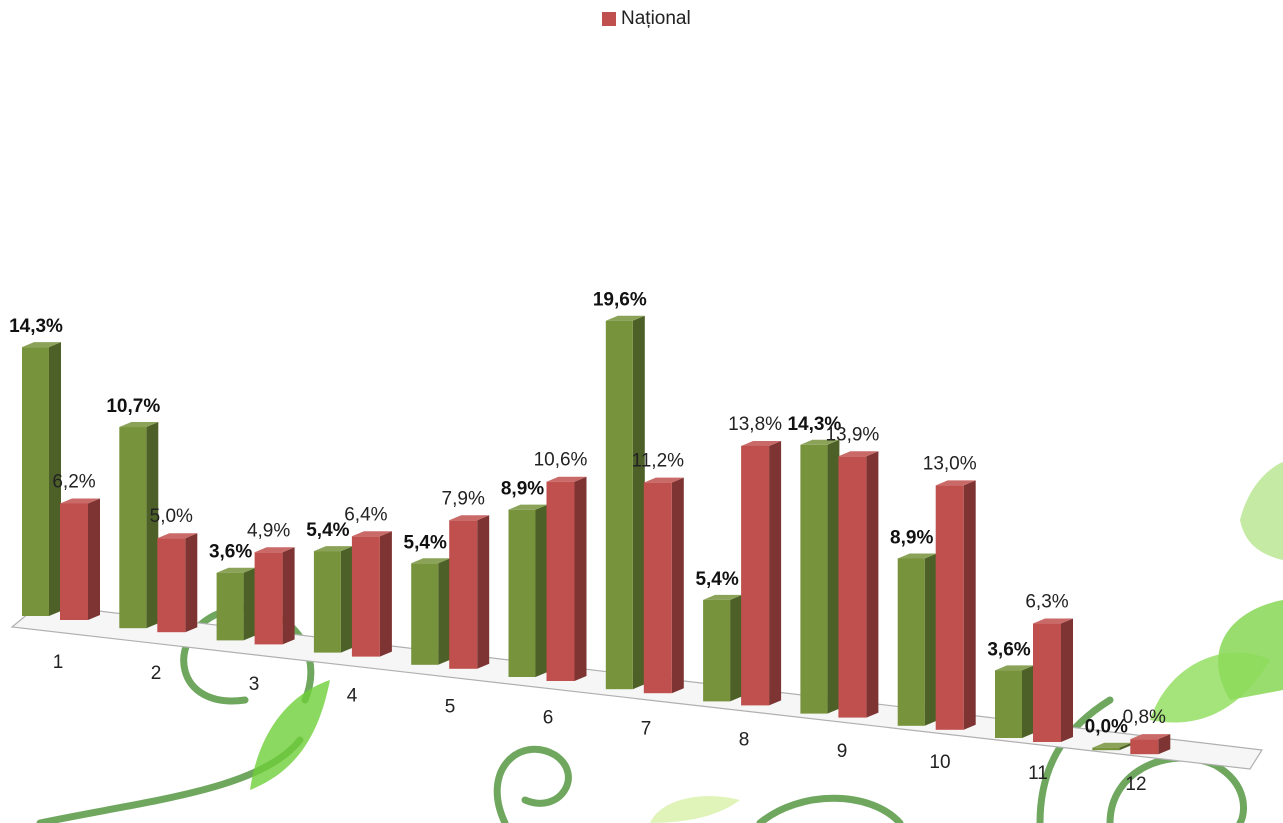 This screenshot has height=823, width=1283. What do you see at coordinates (939, 762) in the screenshot?
I see `category-label-10: 10` at bounding box center [939, 762].